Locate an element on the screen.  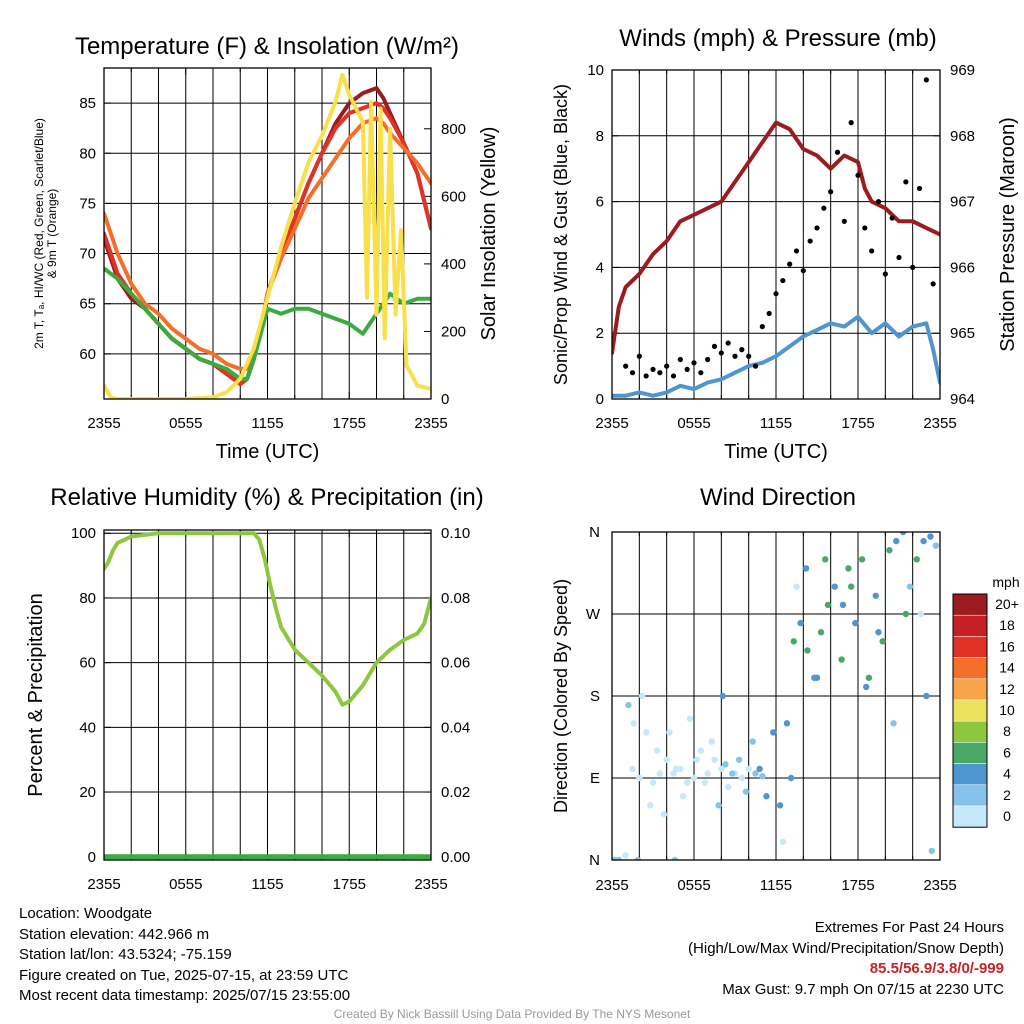
y2-tick-label: 0.06 is located at coordinates (455, 663).